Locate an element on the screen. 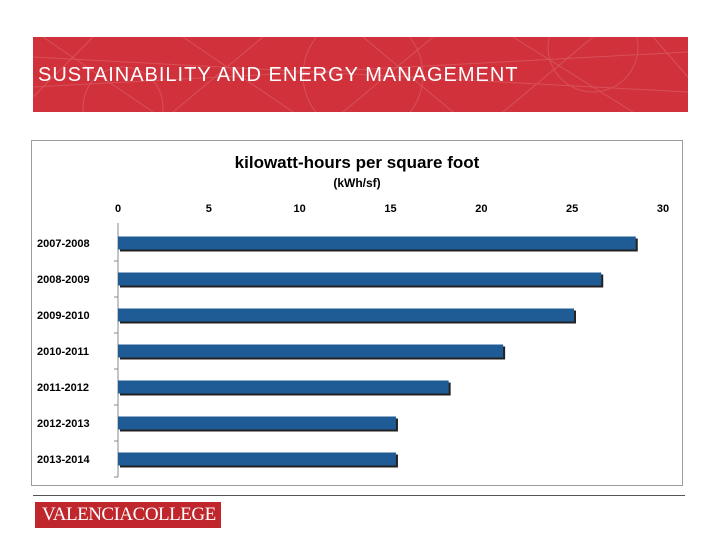  x-tick-label: 30 is located at coordinates (663, 209).